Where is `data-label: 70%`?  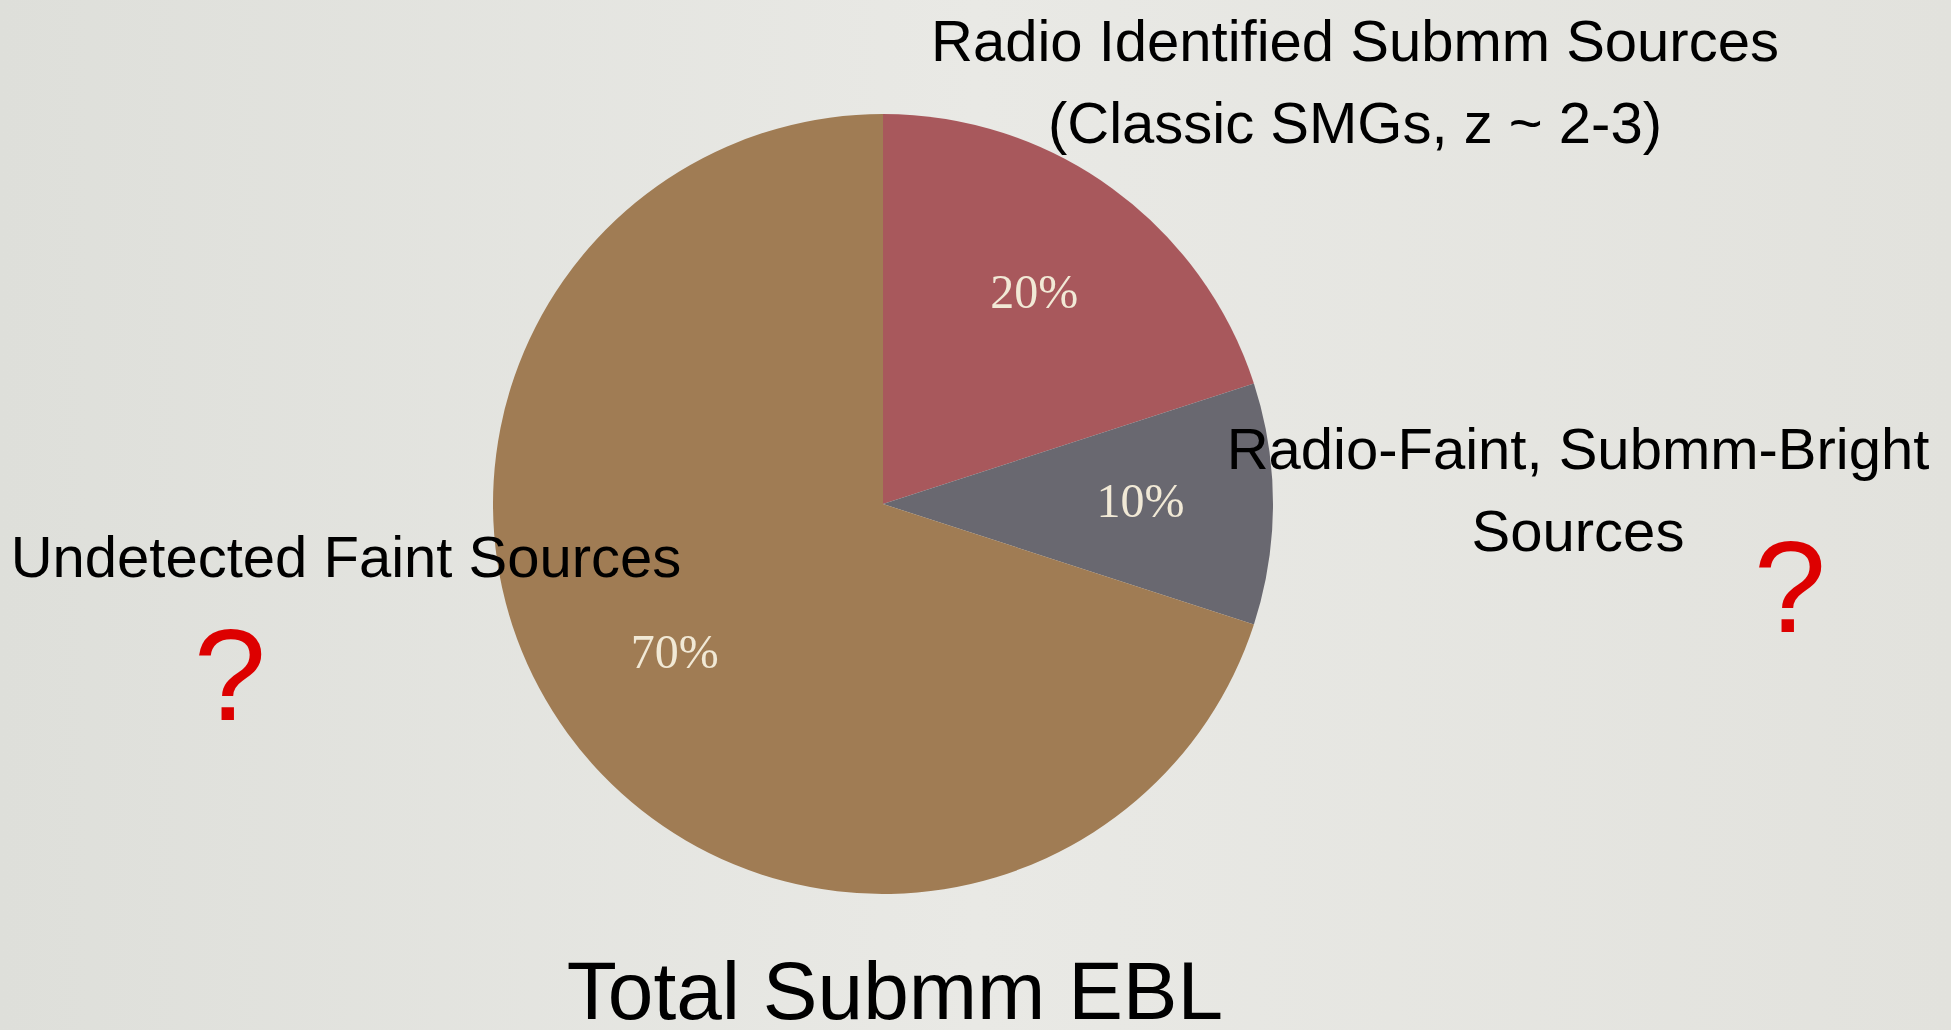
data-label: 70% is located at coordinates (674, 651).